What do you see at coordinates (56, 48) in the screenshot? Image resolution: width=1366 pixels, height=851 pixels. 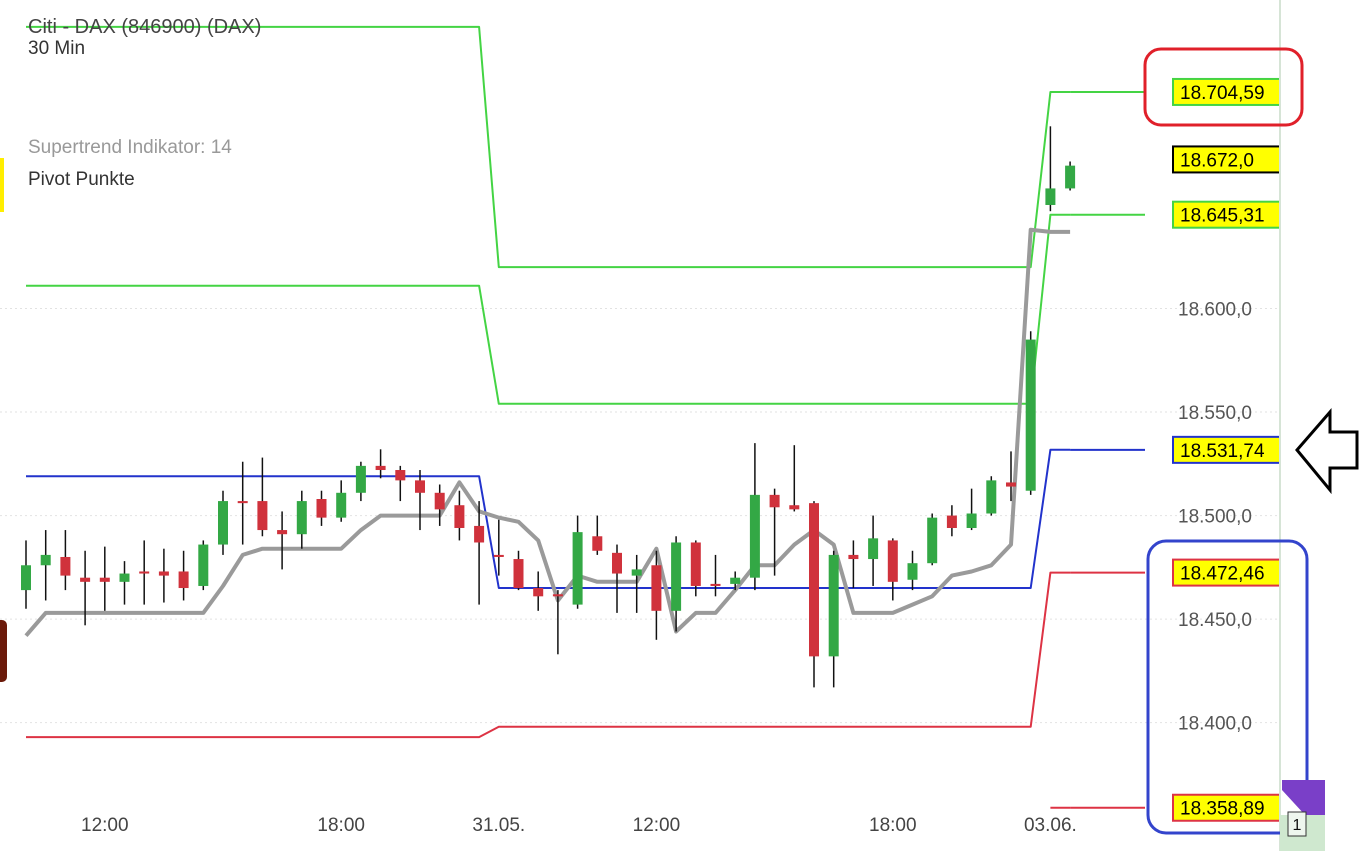 I see `chart-subtitle: 30 Min` at bounding box center [56, 48].